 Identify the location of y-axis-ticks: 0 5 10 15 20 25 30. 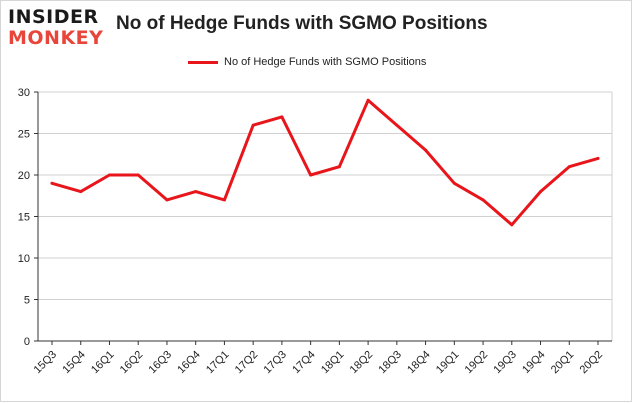
(28, 217).